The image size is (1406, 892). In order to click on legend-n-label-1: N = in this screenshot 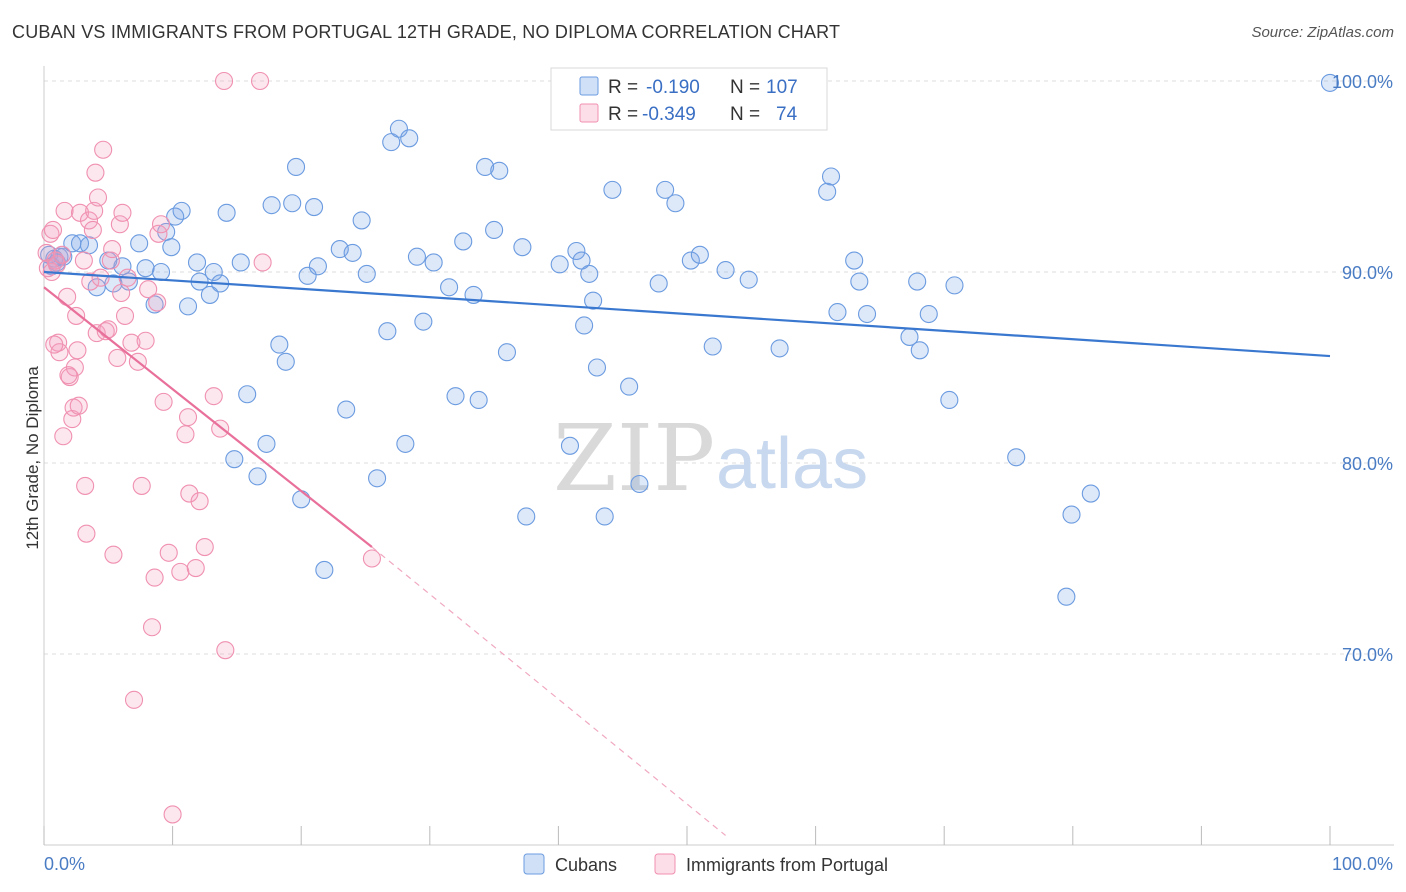, I will do `click(745, 87)`.